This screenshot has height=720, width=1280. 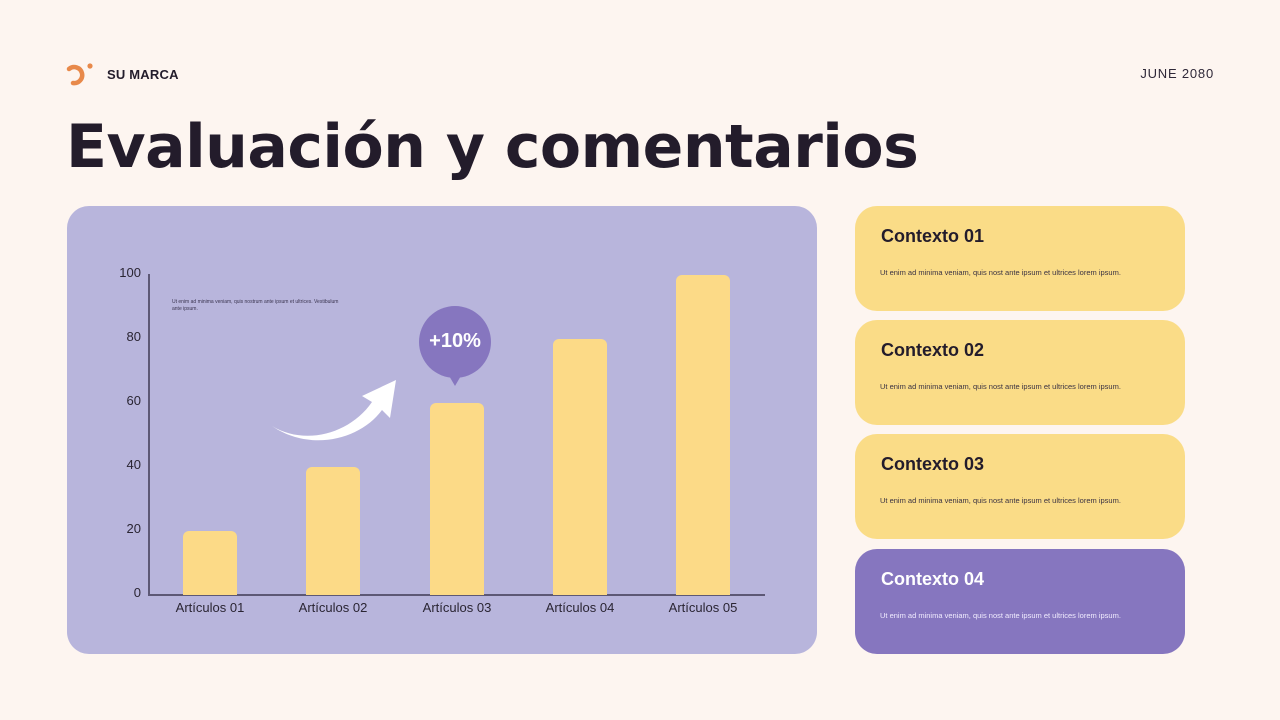 I want to click on brand-name: SU MARCA, so click(x=143, y=74).